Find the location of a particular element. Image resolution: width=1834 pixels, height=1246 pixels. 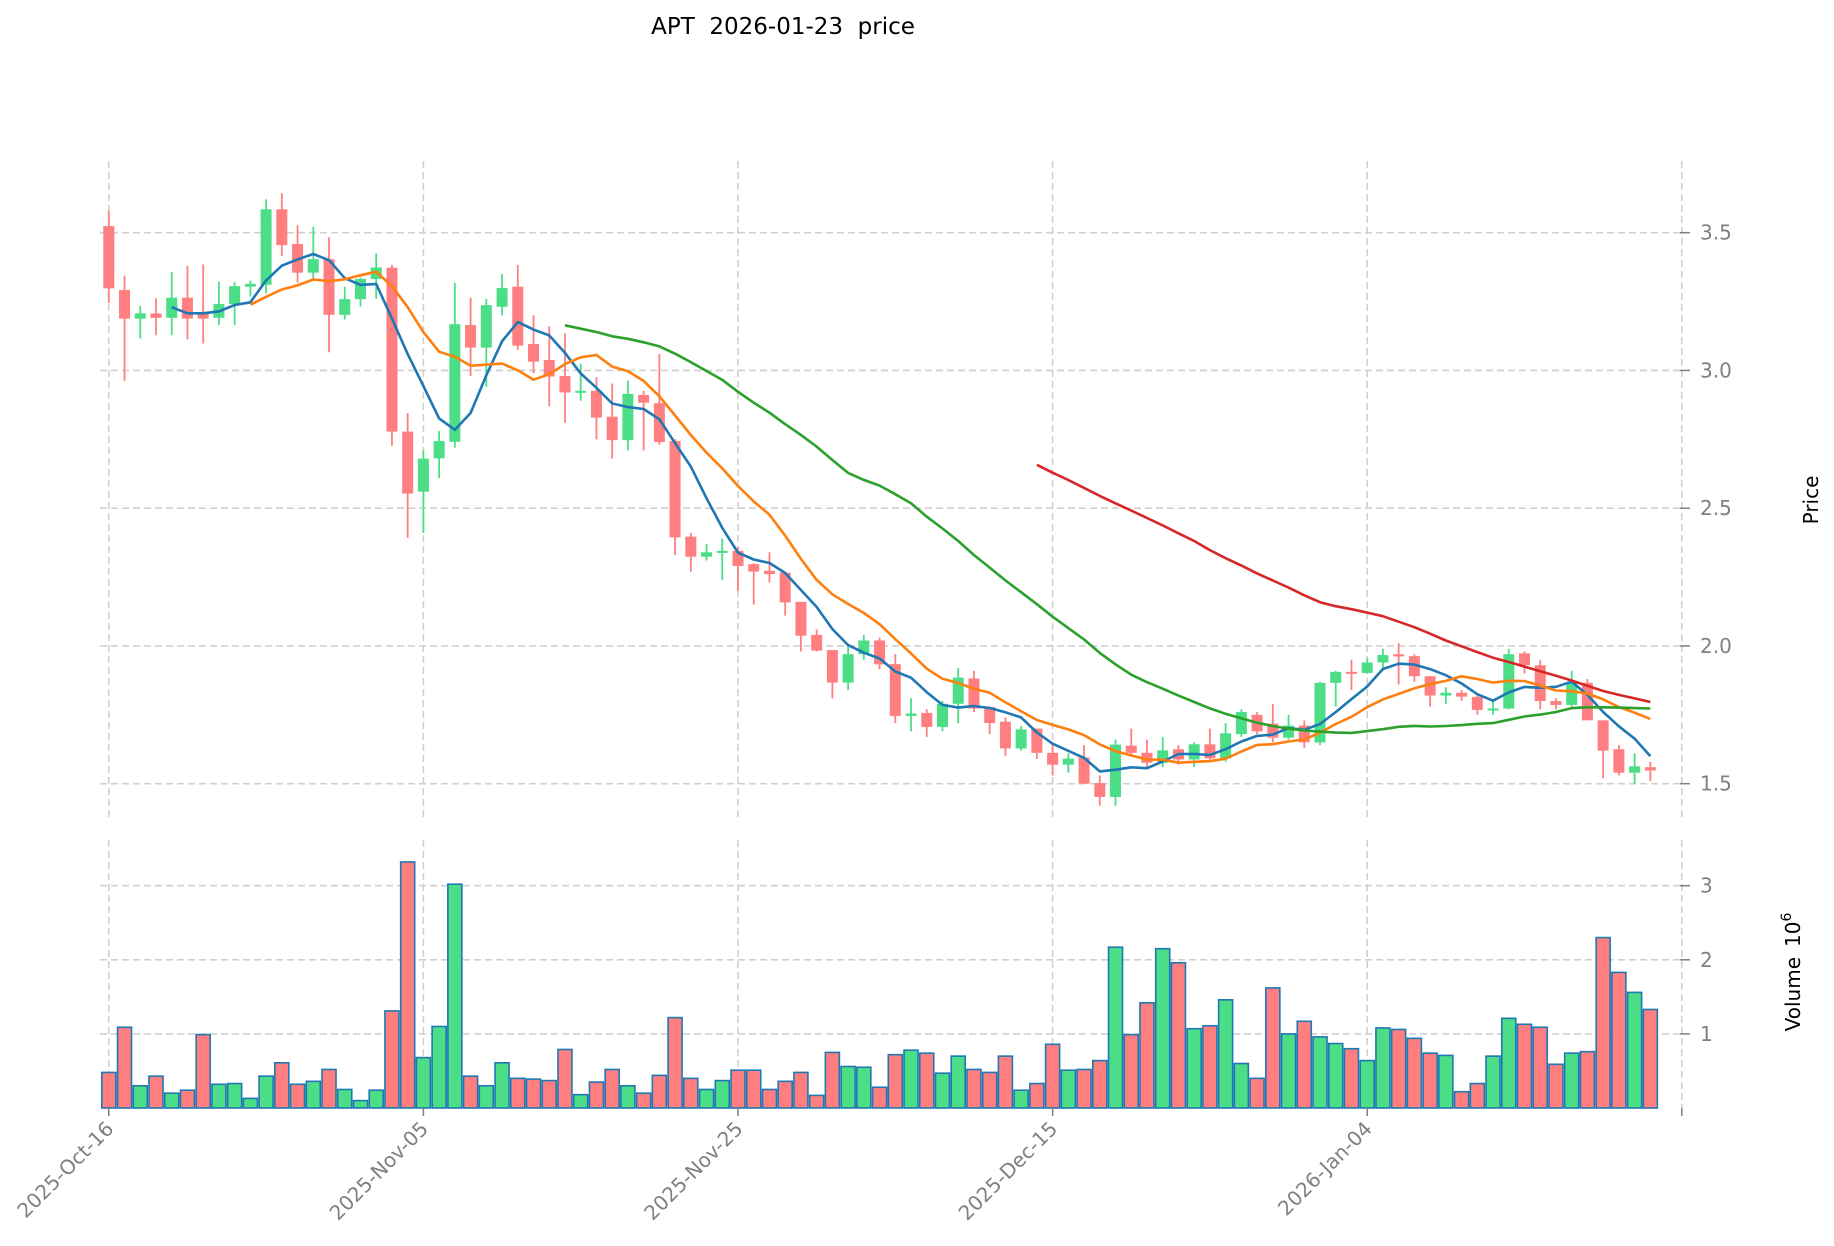

x-tick-label: 2025-Oct-16 is located at coordinates (65, 1170).